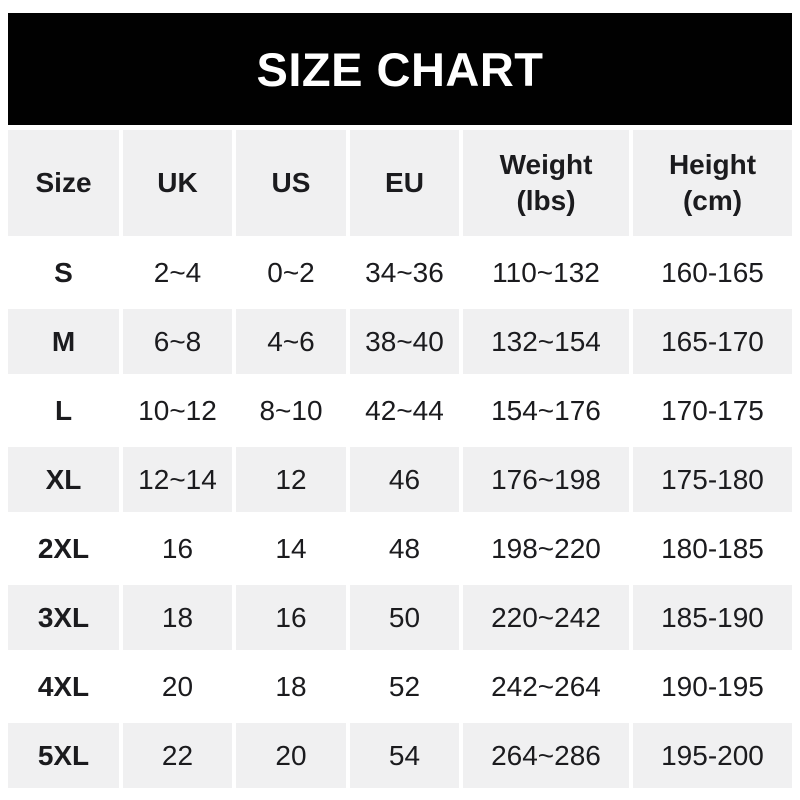  Describe the element at coordinates (712, 617) in the screenshot. I see `value-cell: 185-190` at that location.